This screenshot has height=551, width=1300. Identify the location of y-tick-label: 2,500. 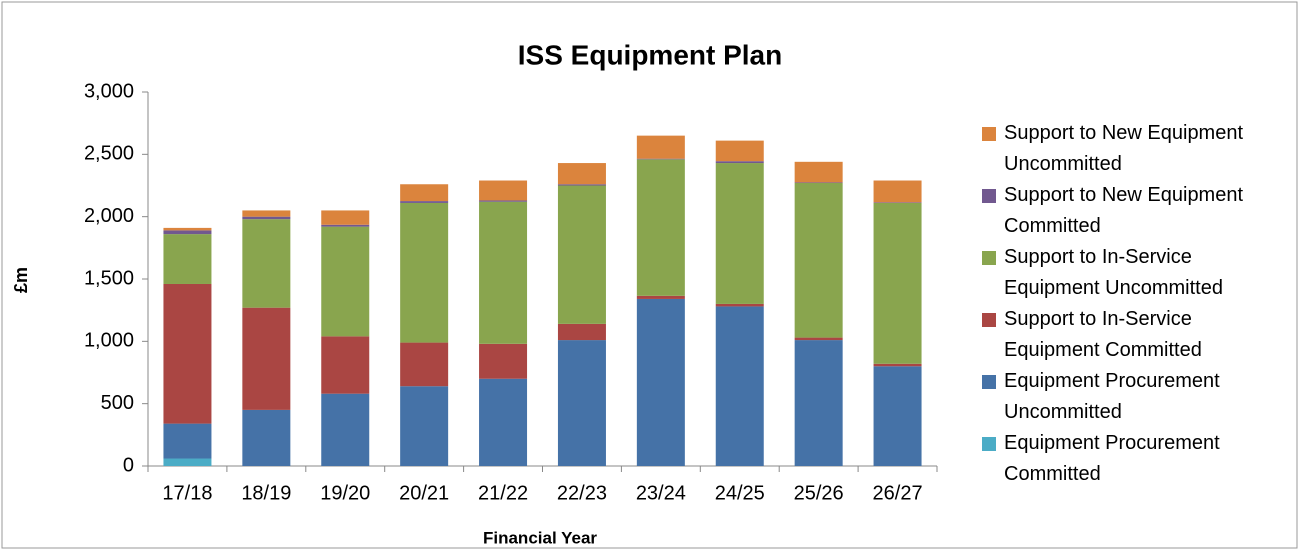
(109, 154).